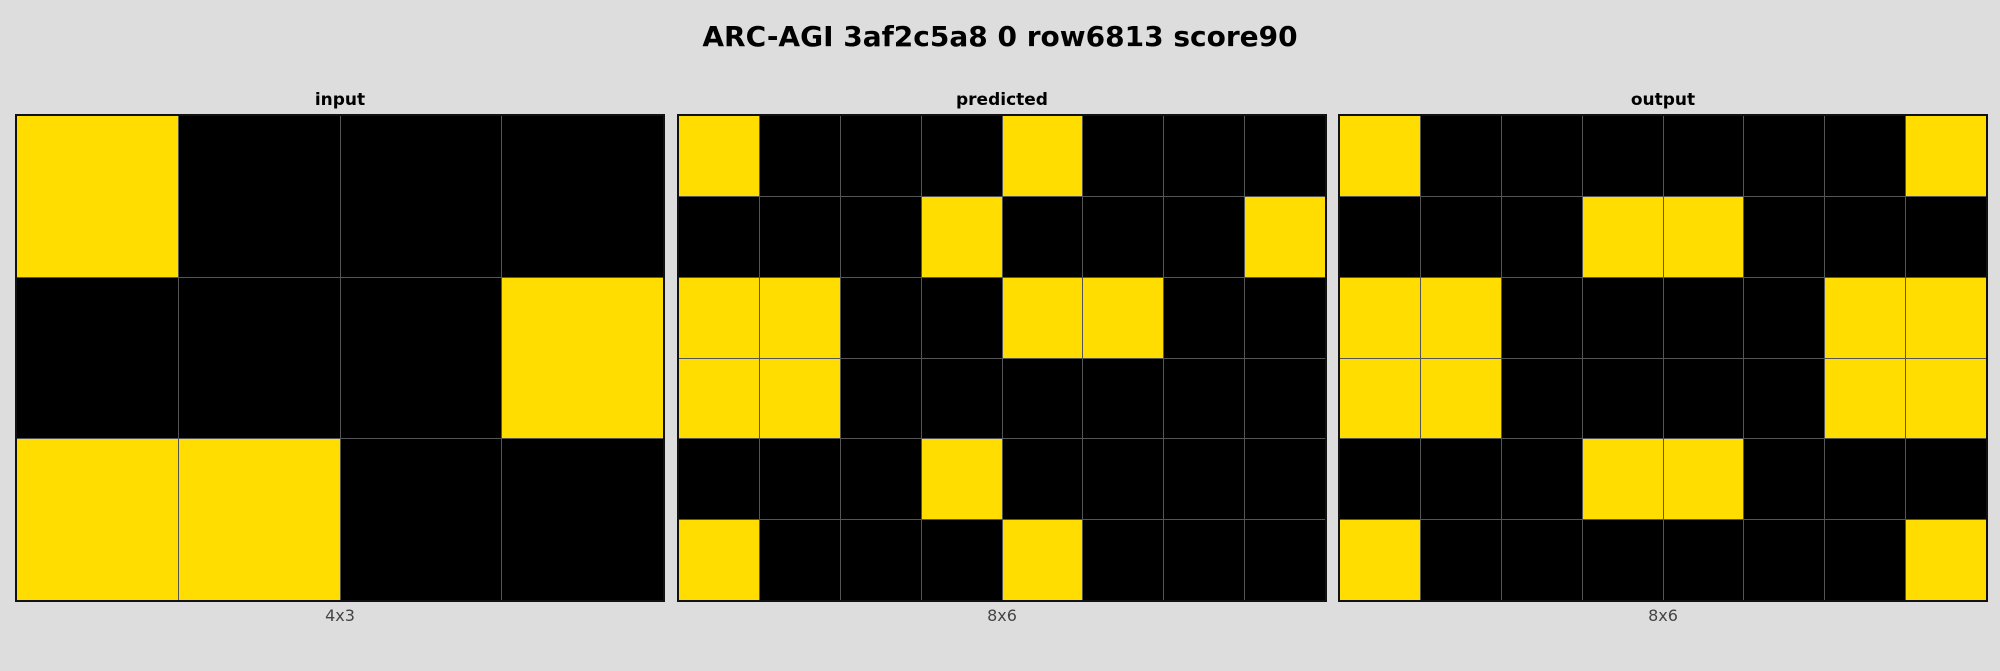 This screenshot has height=671, width=2000. I want to click on page-title: ARC-AGI 3af2c5a8 0 row6813 score90, so click(1000, 36).